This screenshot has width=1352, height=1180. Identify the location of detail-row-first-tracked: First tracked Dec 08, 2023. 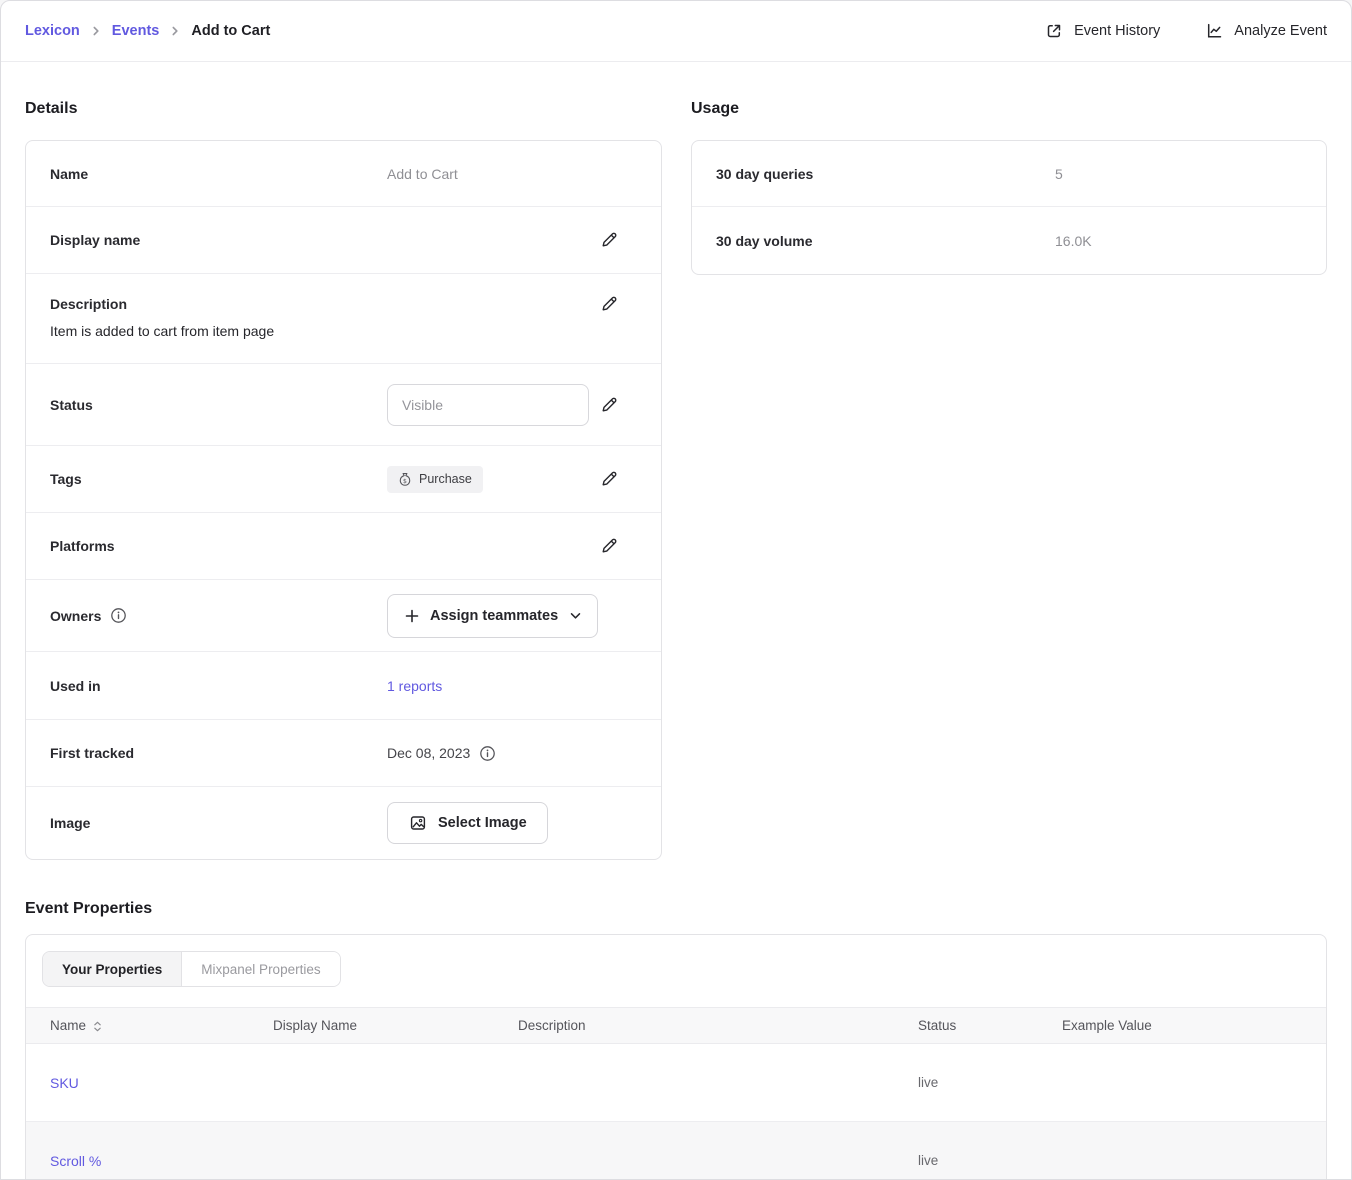
(343, 753).